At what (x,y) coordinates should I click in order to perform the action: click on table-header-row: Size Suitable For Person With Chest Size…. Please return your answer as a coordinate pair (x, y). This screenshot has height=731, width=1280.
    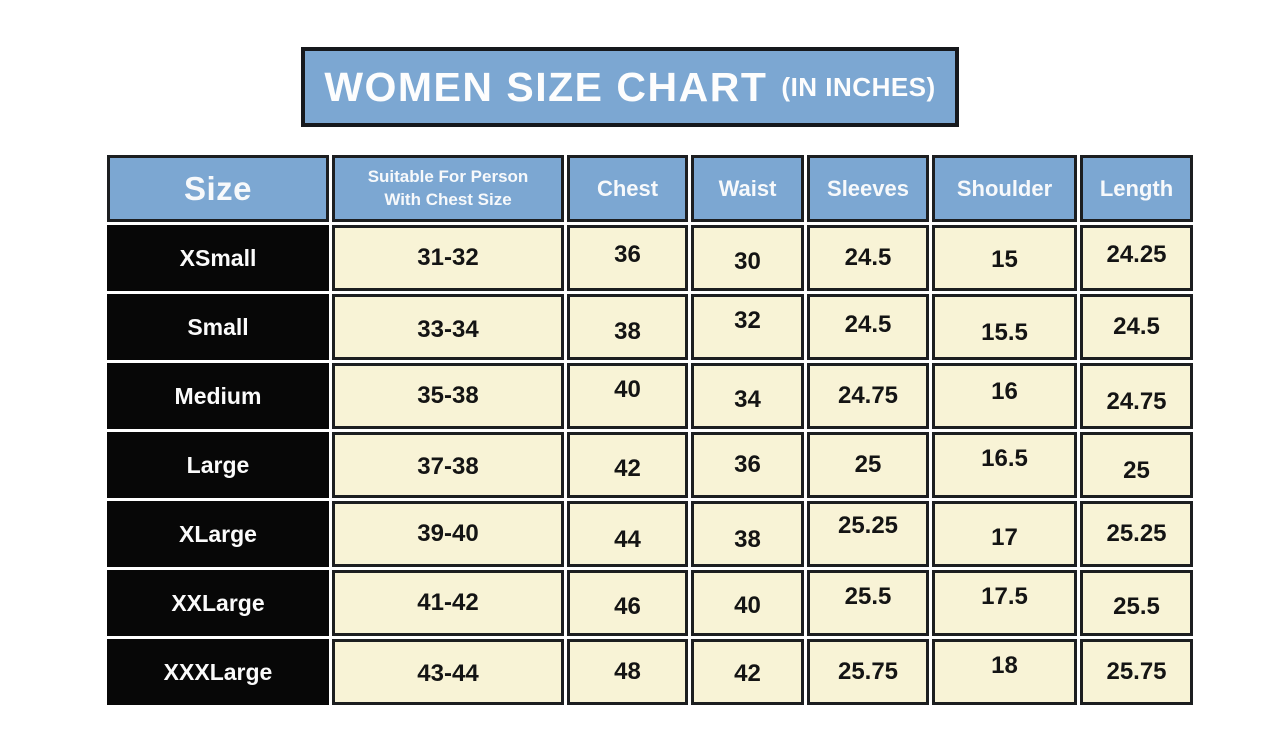
    Looking at the image, I should click on (650, 188).